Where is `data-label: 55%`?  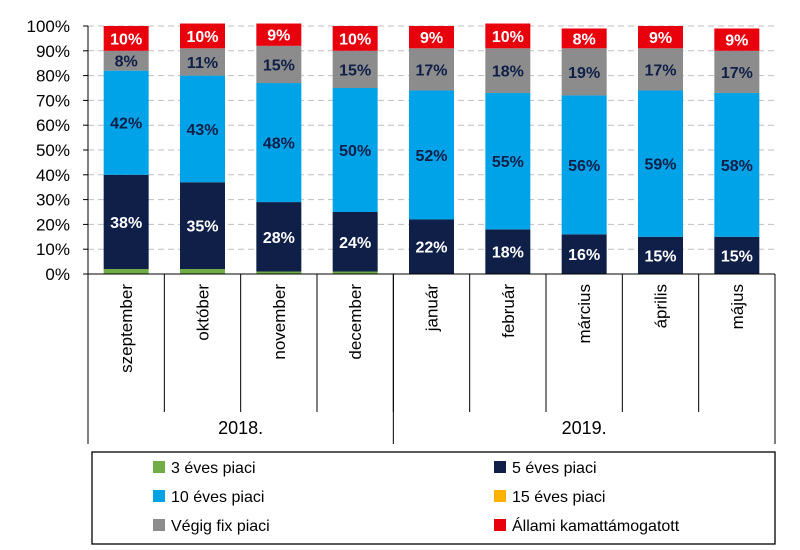 data-label: 55% is located at coordinates (508, 162).